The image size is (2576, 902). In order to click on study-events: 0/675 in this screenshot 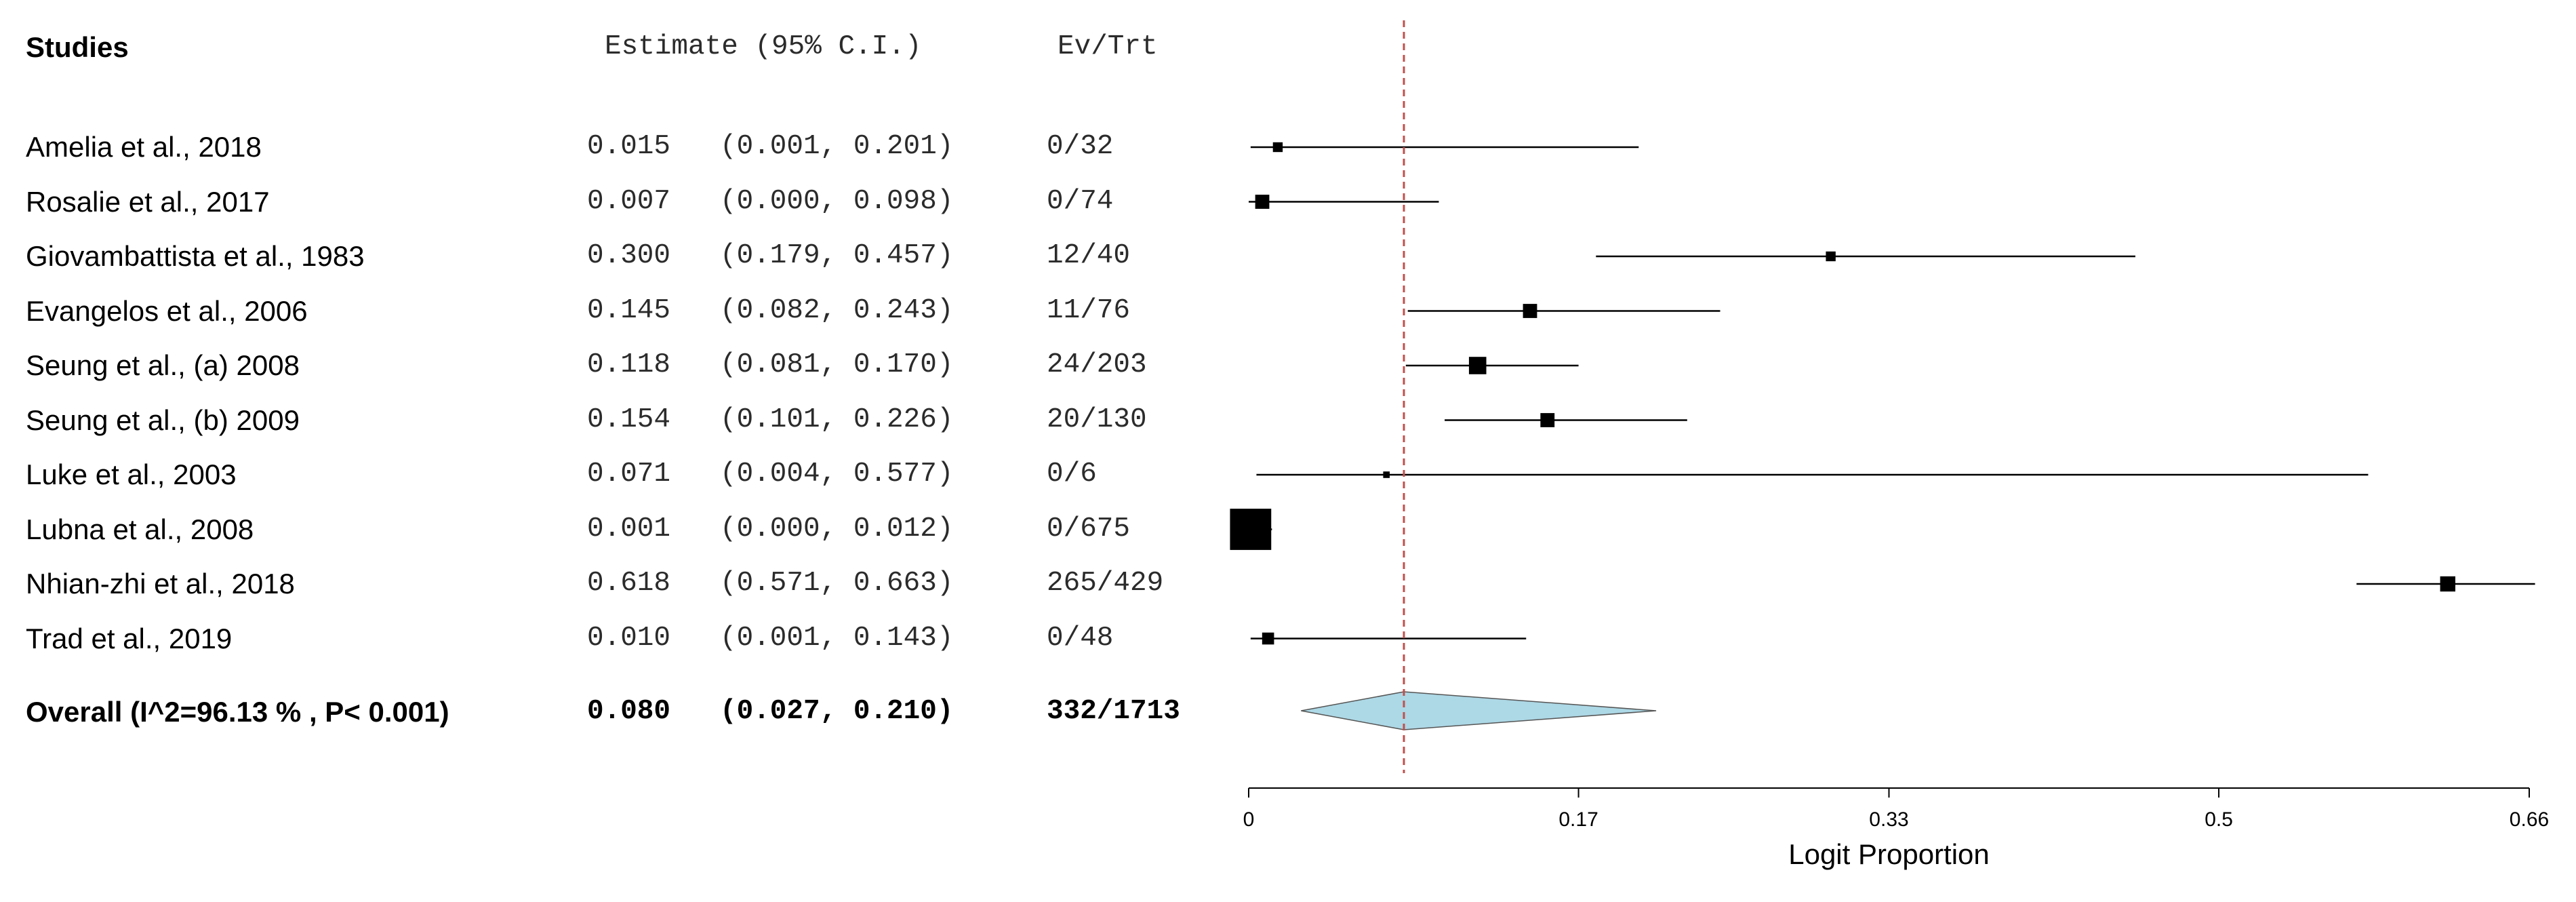, I will do `click(1089, 529)`.